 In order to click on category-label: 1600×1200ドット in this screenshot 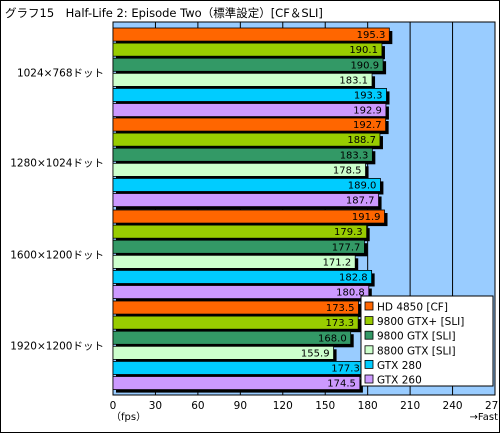, I will do `click(57, 255)`.